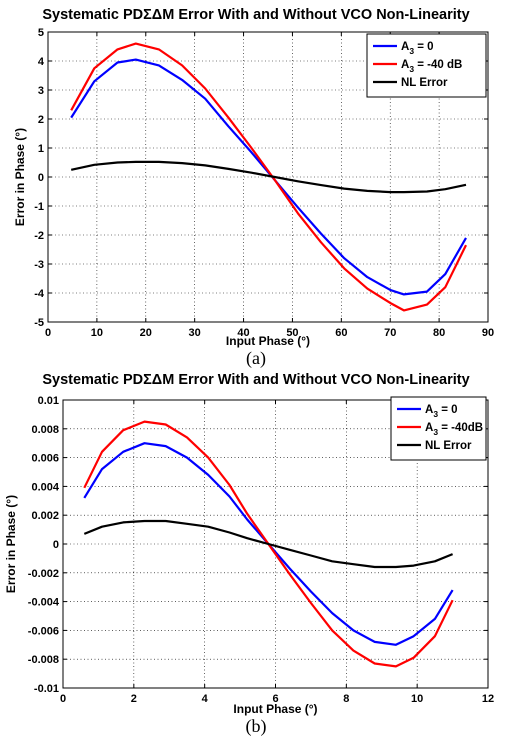 This screenshot has height=740, width=513. Describe the element at coordinates (243, 333) in the screenshot. I see `x-tick-label: 40` at that location.